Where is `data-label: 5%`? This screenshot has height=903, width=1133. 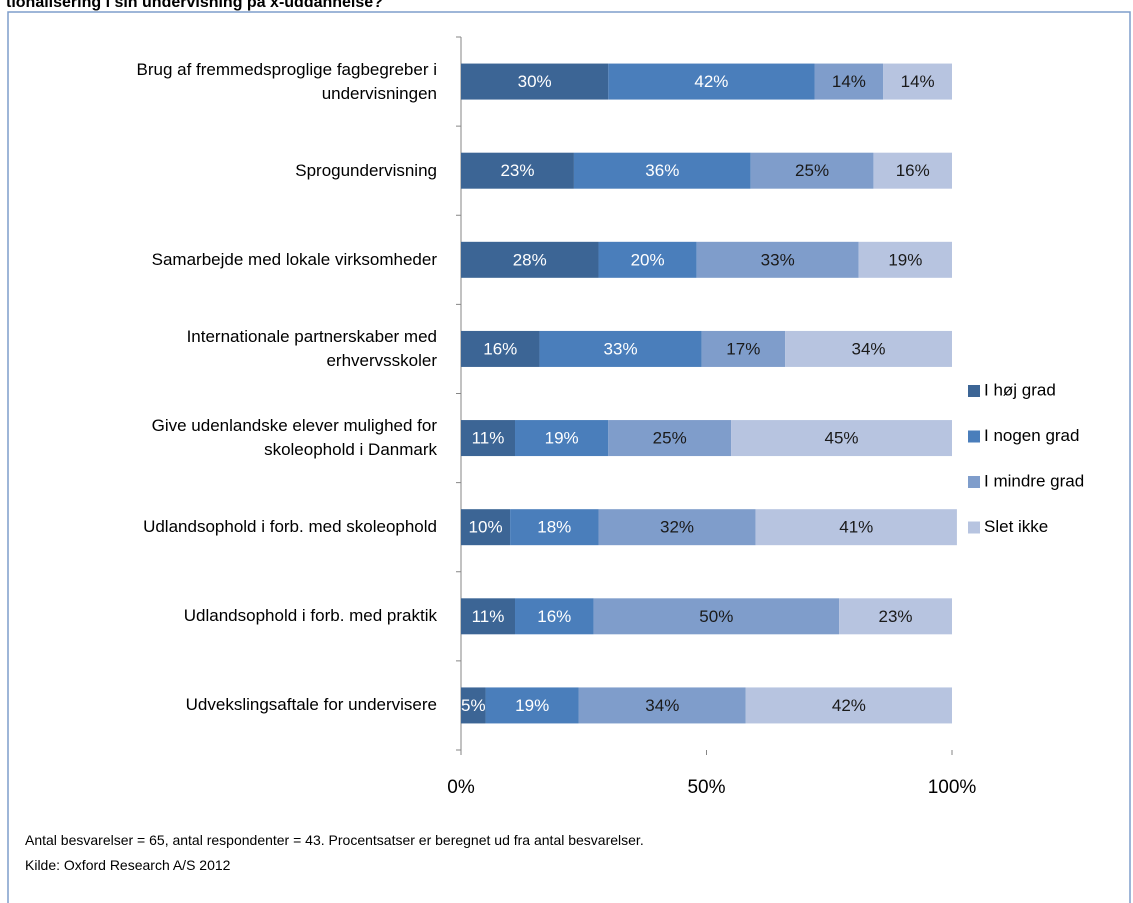 data-label: 5% is located at coordinates (473, 705).